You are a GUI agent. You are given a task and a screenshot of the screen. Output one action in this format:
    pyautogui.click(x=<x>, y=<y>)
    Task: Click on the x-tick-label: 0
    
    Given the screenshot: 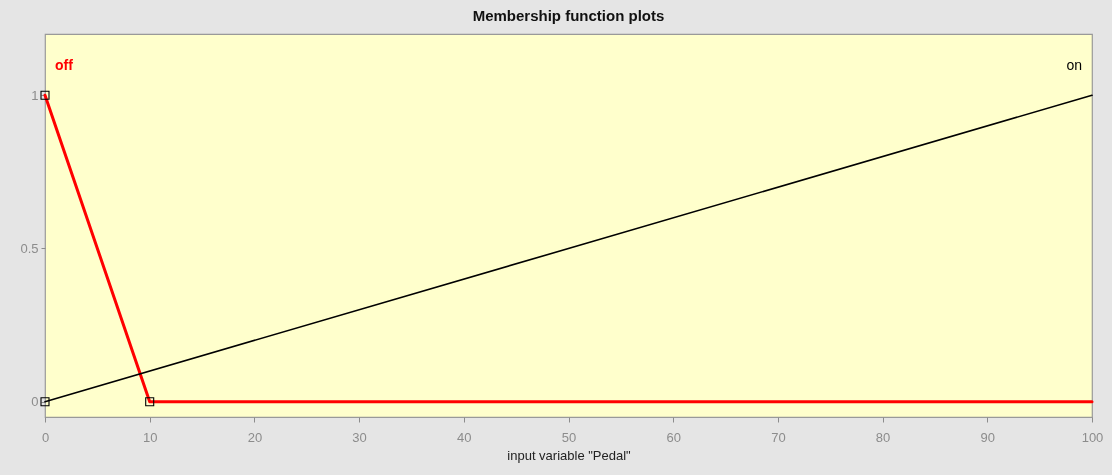 What is the action you would take?
    pyautogui.click(x=45, y=437)
    